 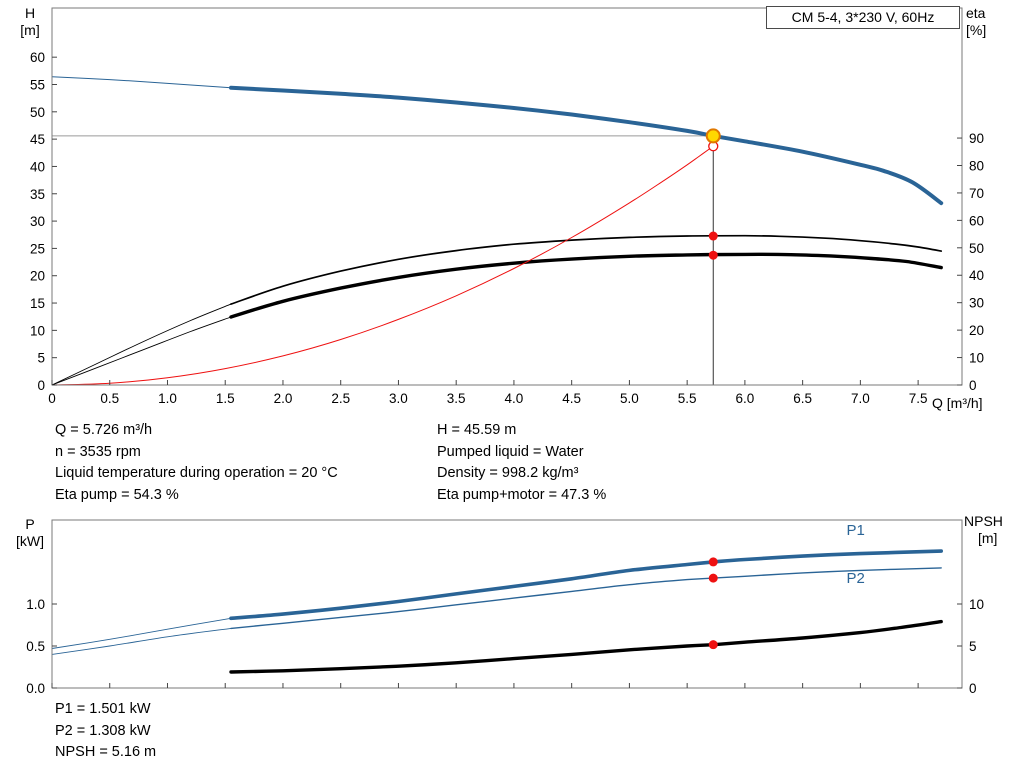 I want to click on y-left-tick-label: 50, so click(x=37, y=112).